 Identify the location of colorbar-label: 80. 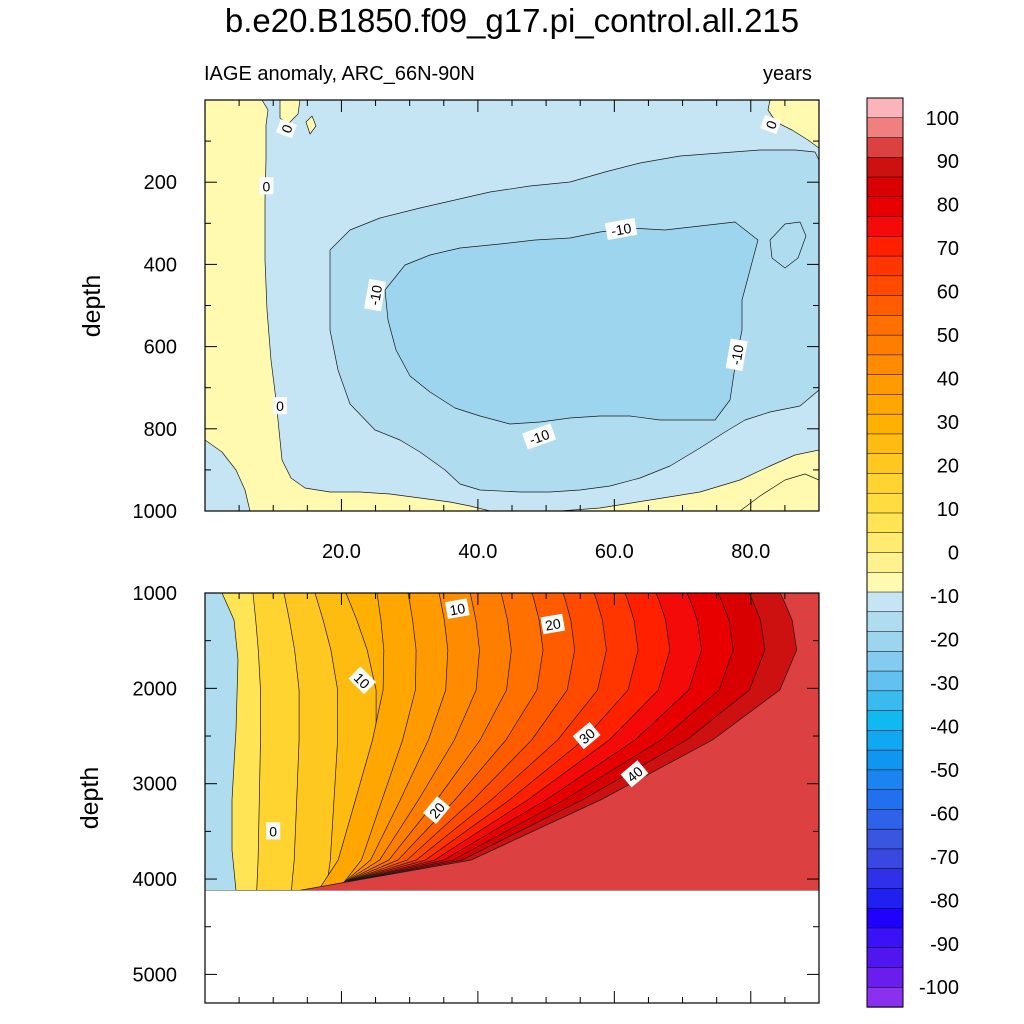
(948, 206).